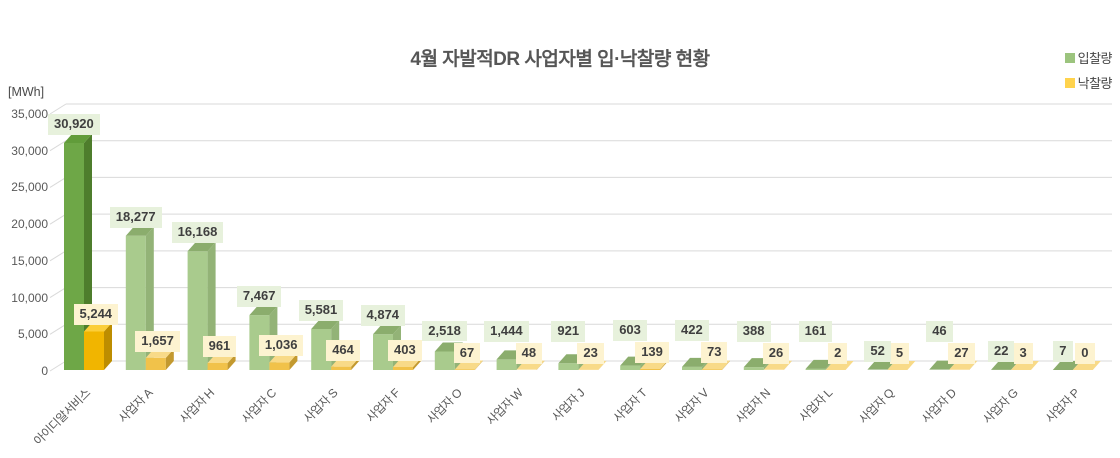 The height and width of the screenshot is (458, 1120). I want to click on award-value-label: 27, so click(961, 353).